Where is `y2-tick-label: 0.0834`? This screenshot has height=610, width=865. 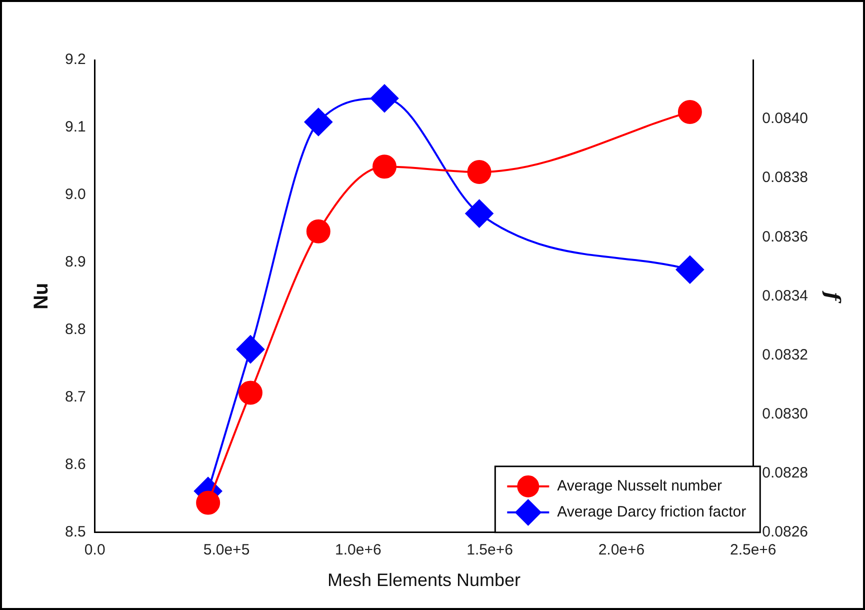 y2-tick-label: 0.0834 is located at coordinates (785, 295).